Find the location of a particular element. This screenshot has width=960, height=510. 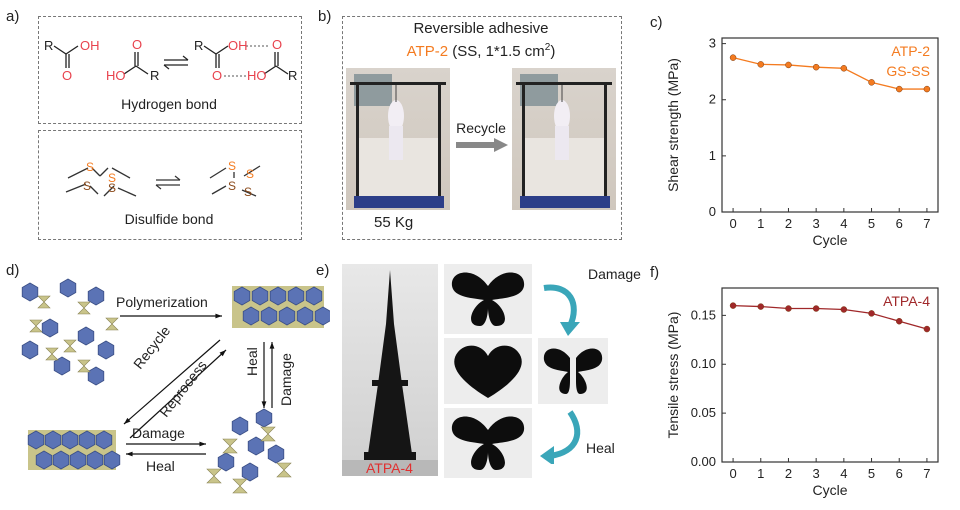

reprocess-arrow is located at coordinates (178, 394).